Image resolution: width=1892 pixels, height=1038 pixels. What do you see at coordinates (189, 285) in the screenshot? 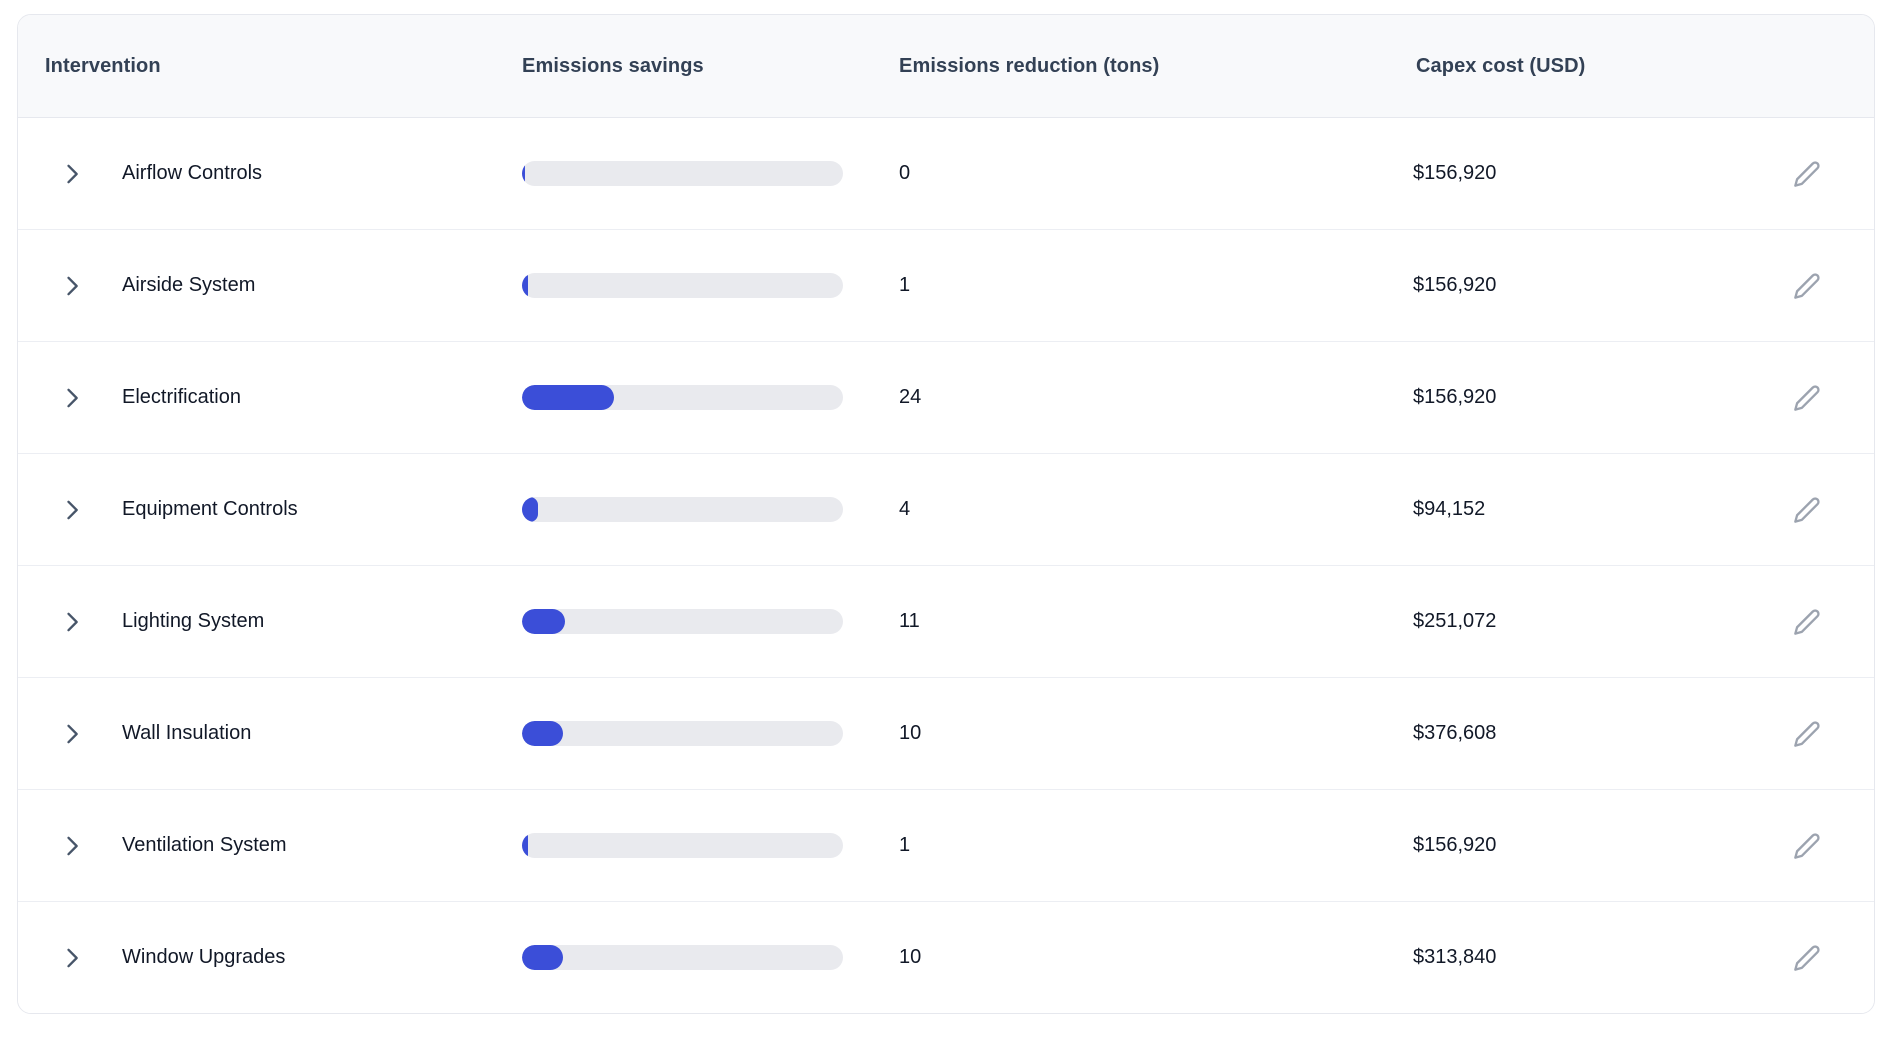
I see `intervention-name: Airside System` at bounding box center [189, 285].